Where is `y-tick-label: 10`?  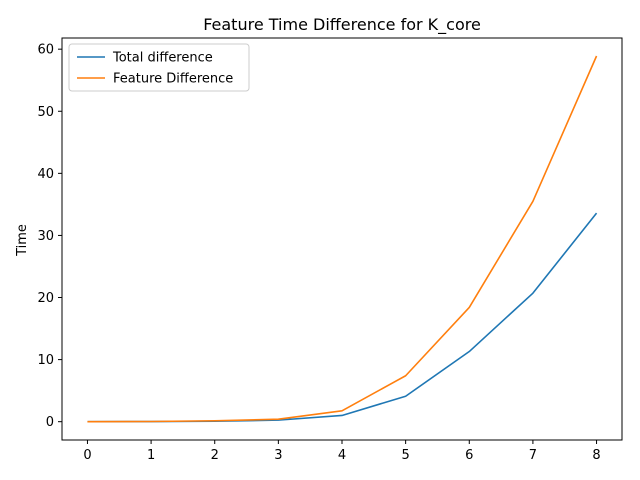 y-tick-label: 10 is located at coordinates (45, 360).